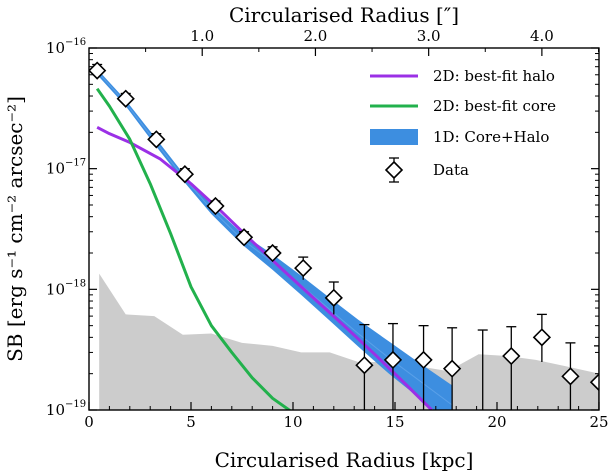 The width and height of the screenshot is (611, 475). I want to click on legend-halo-label: 2D: best-fit halo, so click(494, 76).